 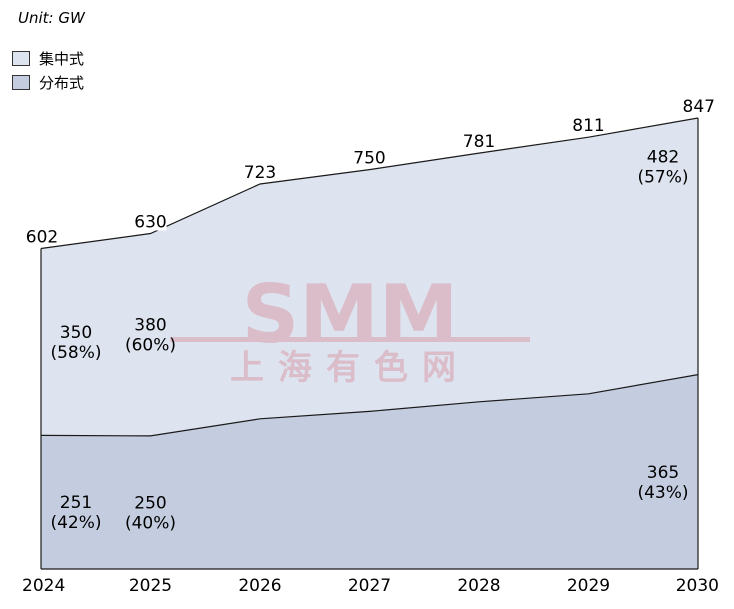 I want to click on legend-item-centralized: 集中式, so click(x=48, y=58).